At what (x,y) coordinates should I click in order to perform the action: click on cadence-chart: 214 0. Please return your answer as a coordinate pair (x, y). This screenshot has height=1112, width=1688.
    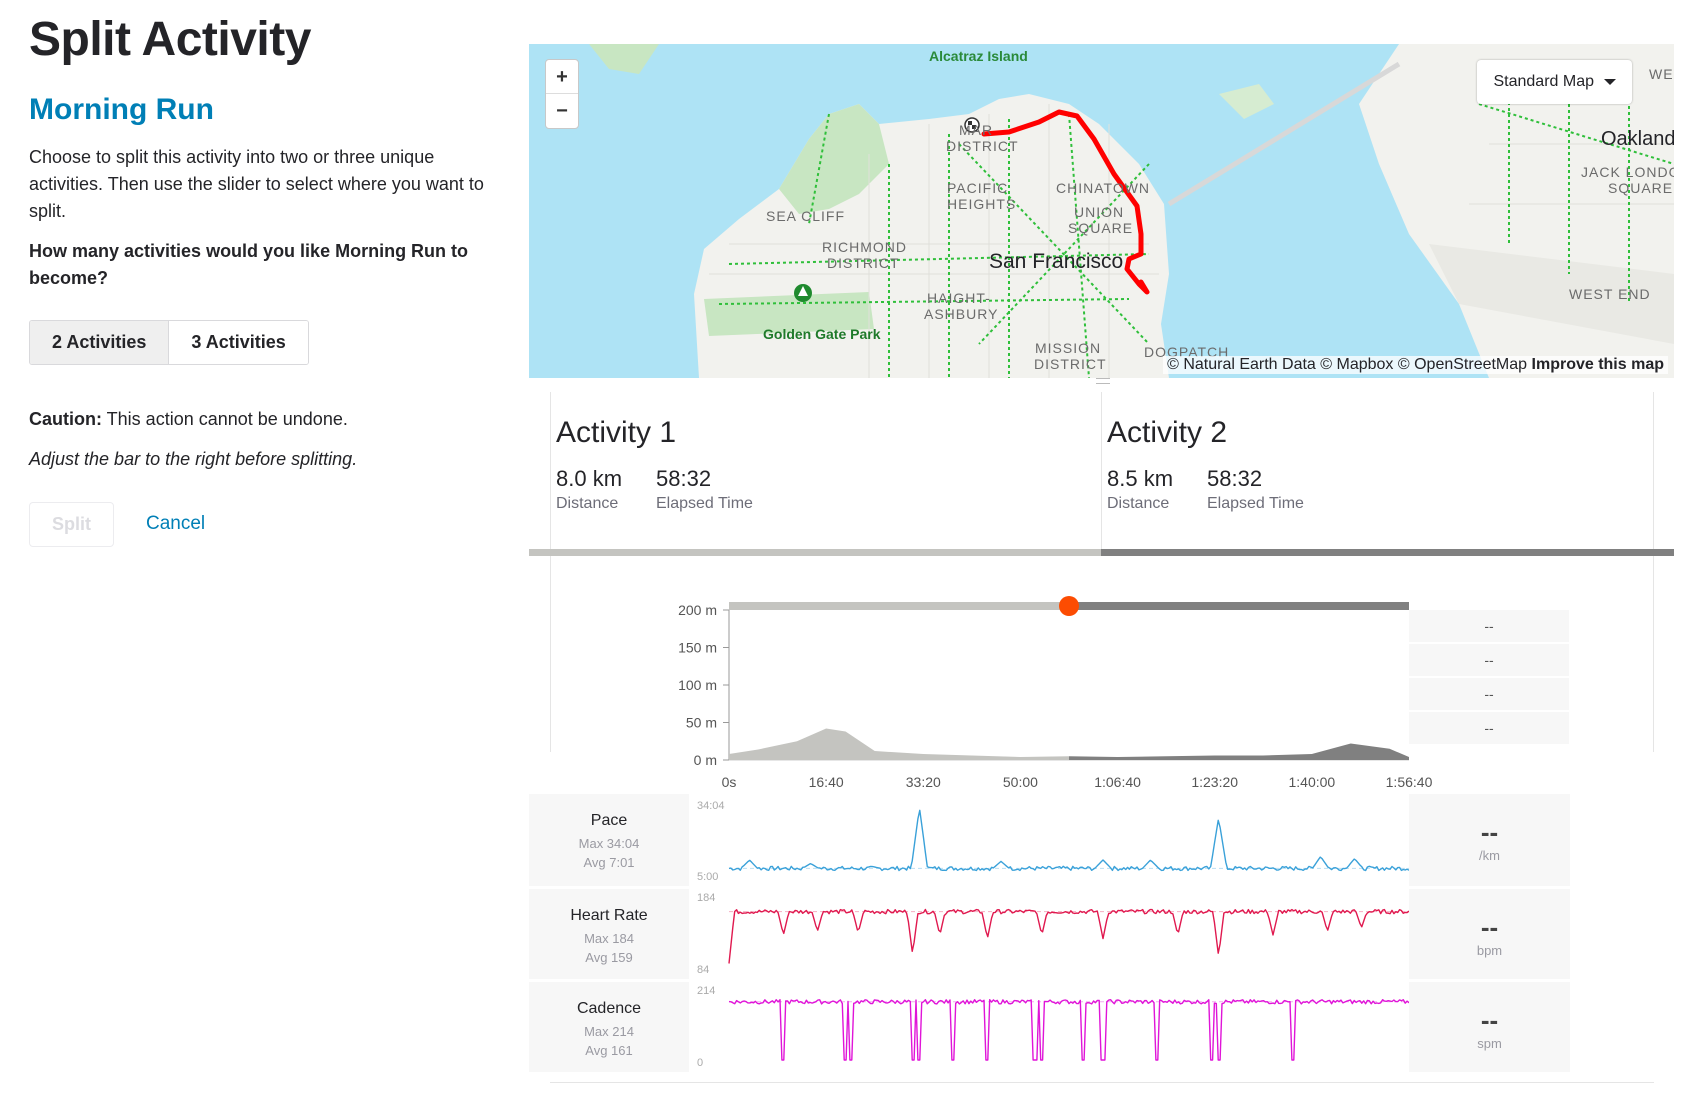
    Looking at the image, I should click on (1053, 1027).